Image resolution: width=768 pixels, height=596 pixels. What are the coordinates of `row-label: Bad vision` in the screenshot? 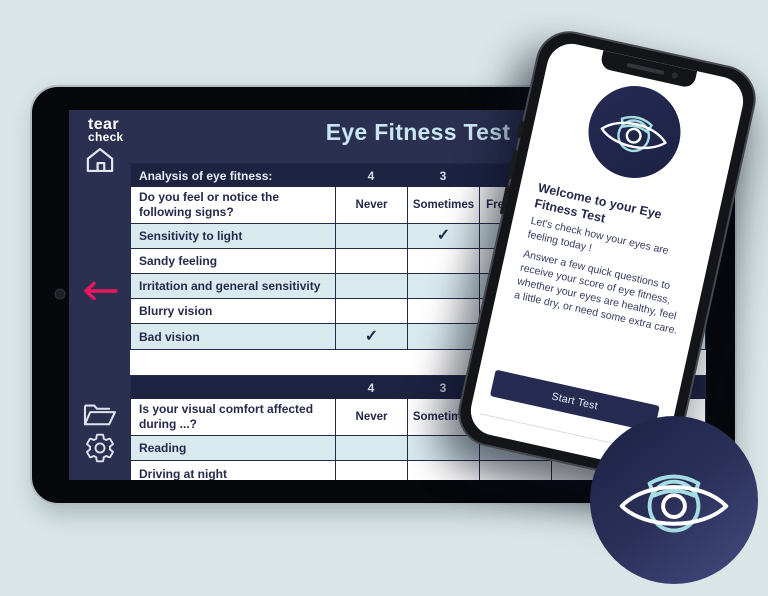 It's located at (169, 336).